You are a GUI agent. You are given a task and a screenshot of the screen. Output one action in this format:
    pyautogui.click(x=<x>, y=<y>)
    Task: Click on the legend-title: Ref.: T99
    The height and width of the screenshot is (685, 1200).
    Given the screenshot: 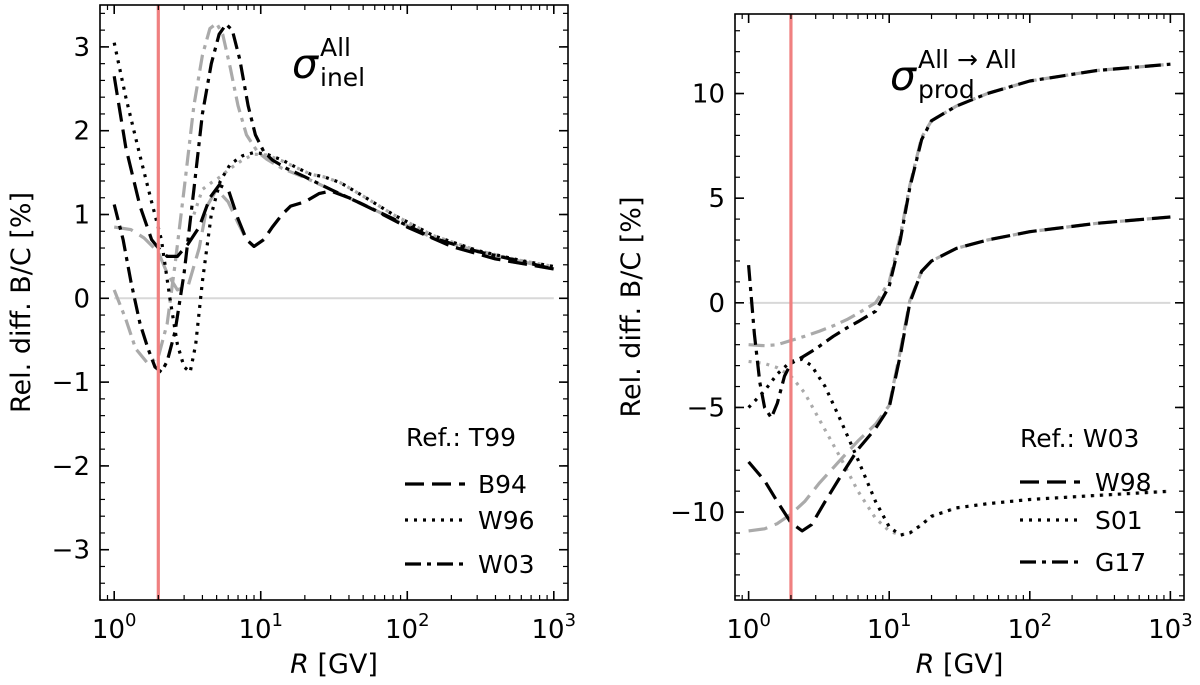 What is the action you would take?
    pyautogui.click(x=461, y=437)
    